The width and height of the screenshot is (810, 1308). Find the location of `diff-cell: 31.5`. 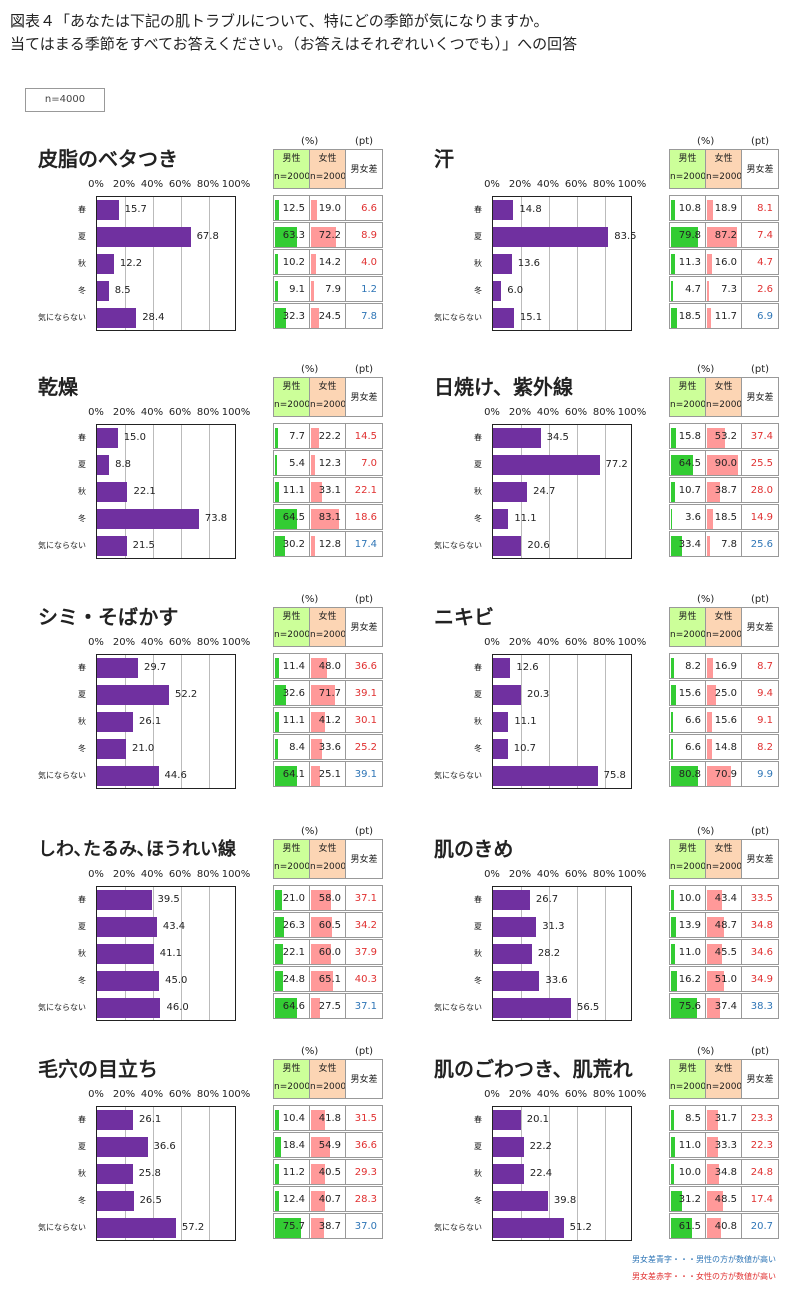

diff-cell: 31.5 is located at coordinates (364, 1118).